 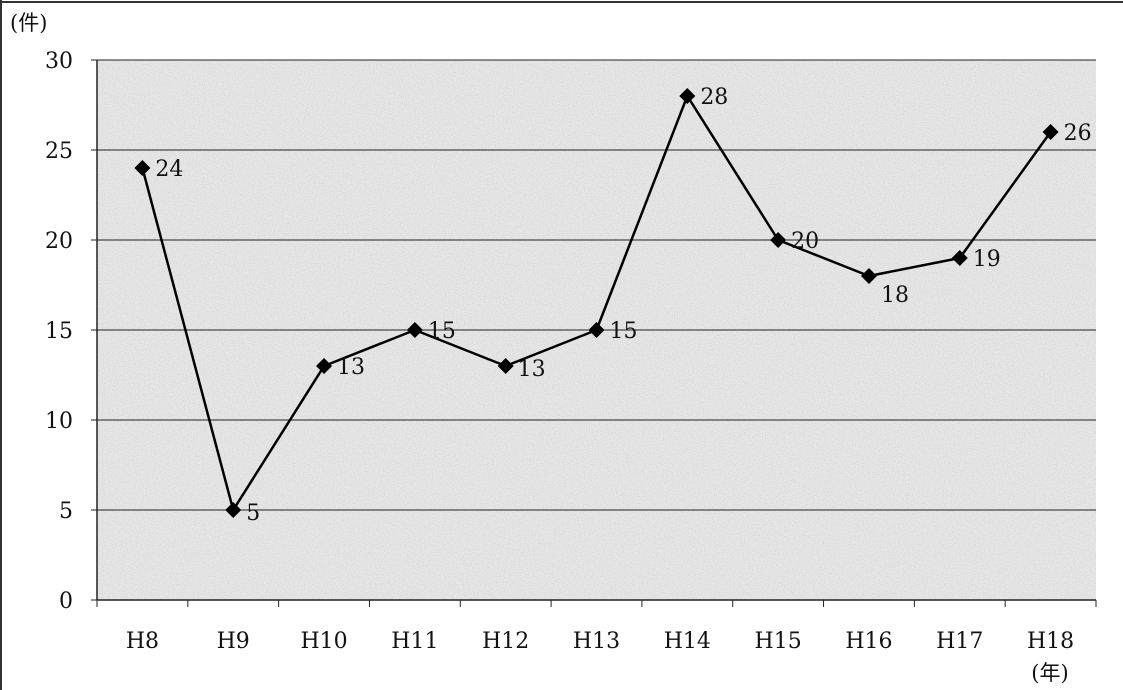 I want to click on x-tick-label: H16, so click(x=868, y=641).